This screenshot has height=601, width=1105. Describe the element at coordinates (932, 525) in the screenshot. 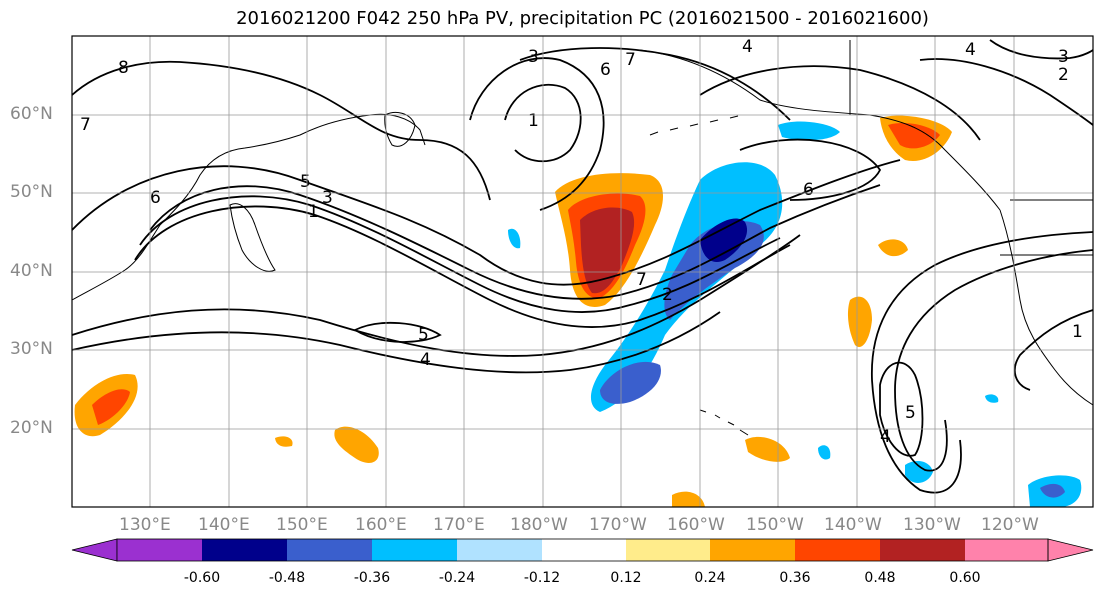

I see `lon-label-130w: 130°W` at that location.